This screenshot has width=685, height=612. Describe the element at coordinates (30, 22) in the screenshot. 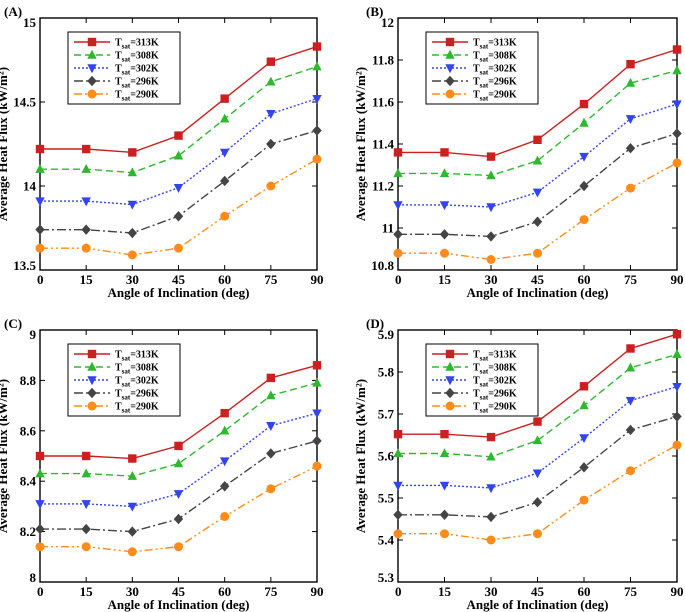

I see `y-tick-label: 15` at that location.